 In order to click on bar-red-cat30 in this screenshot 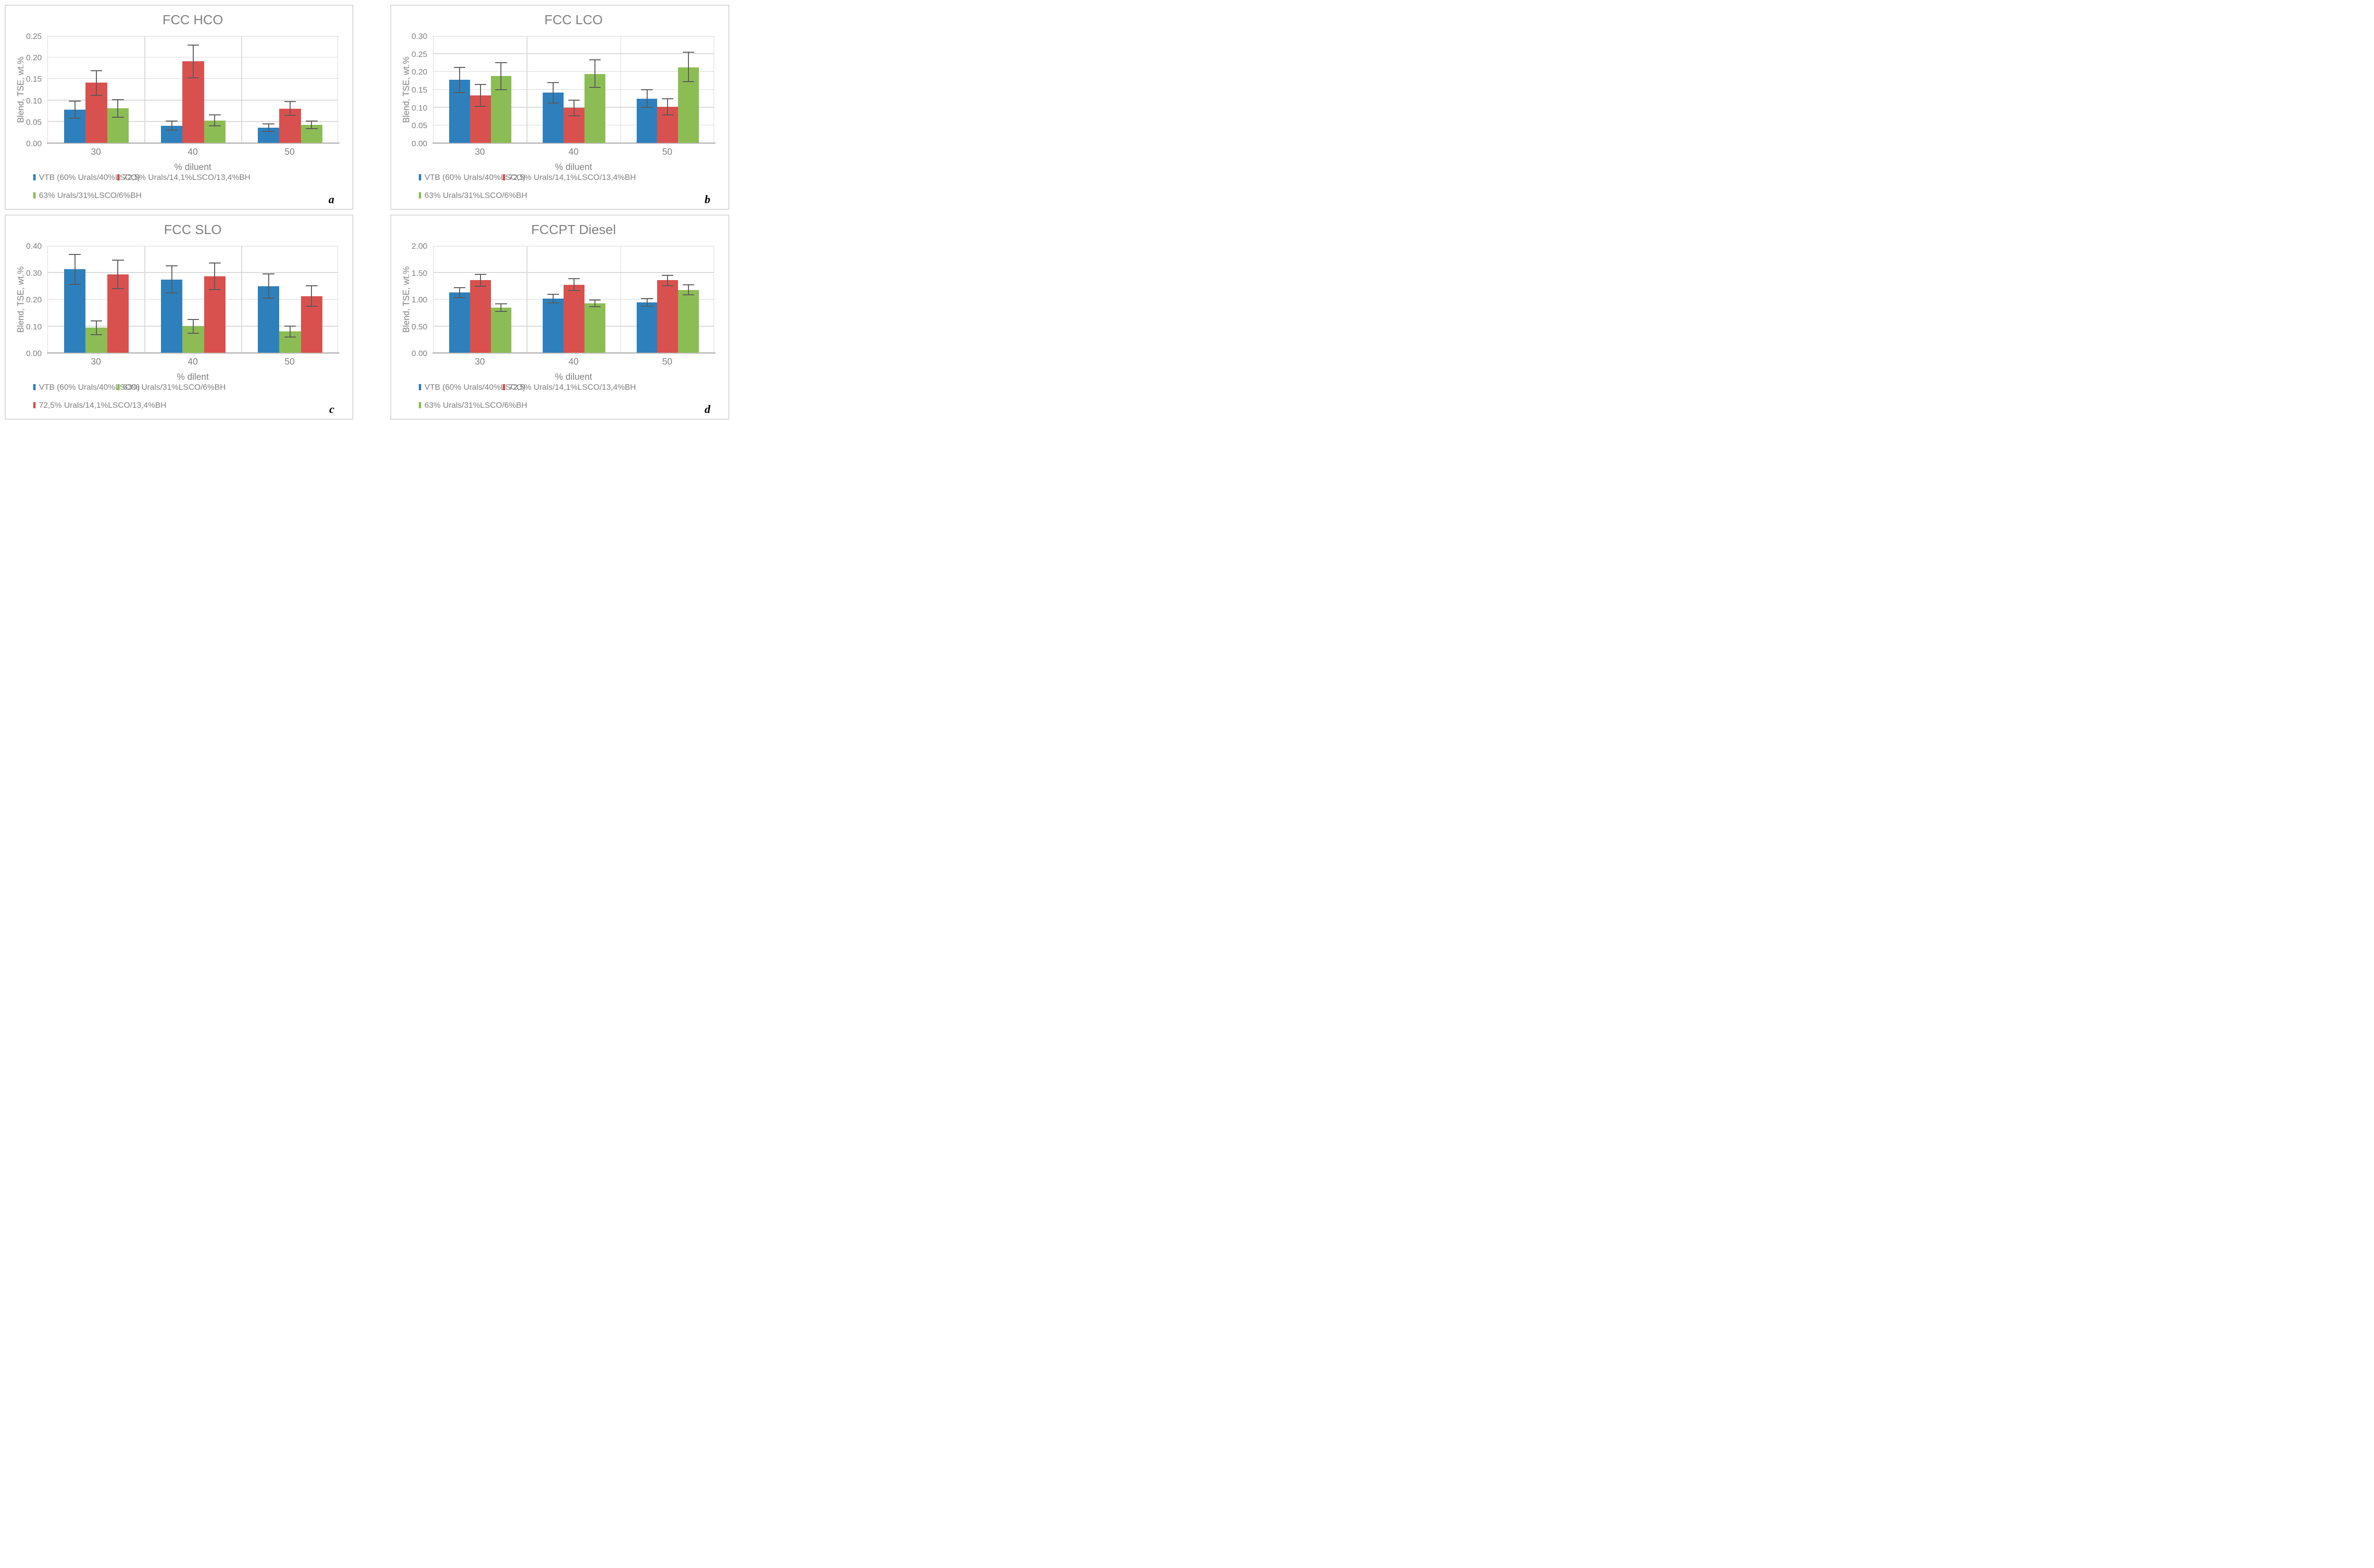, I will do `click(480, 316)`.